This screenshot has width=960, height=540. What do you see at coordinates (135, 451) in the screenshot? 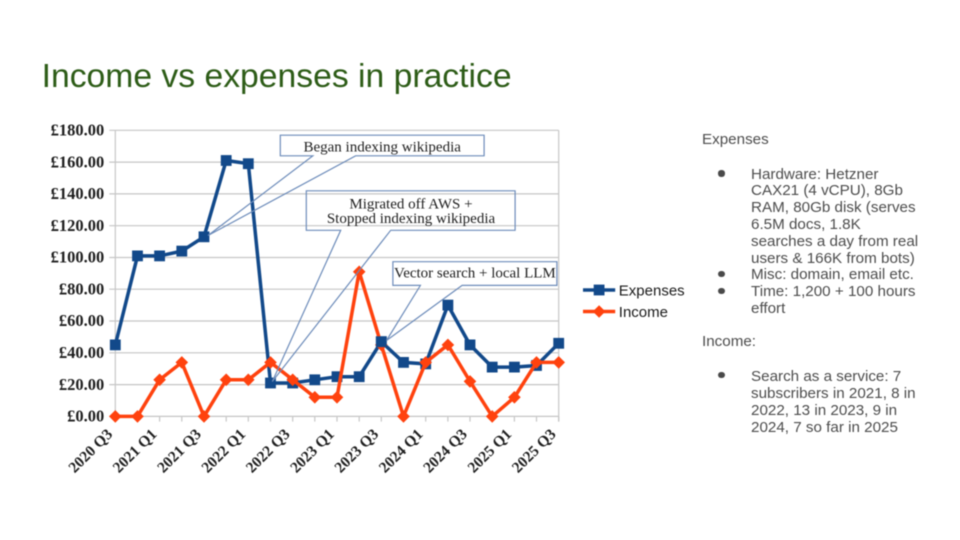
I see `svg-text: 2021 Q1` at bounding box center [135, 451].